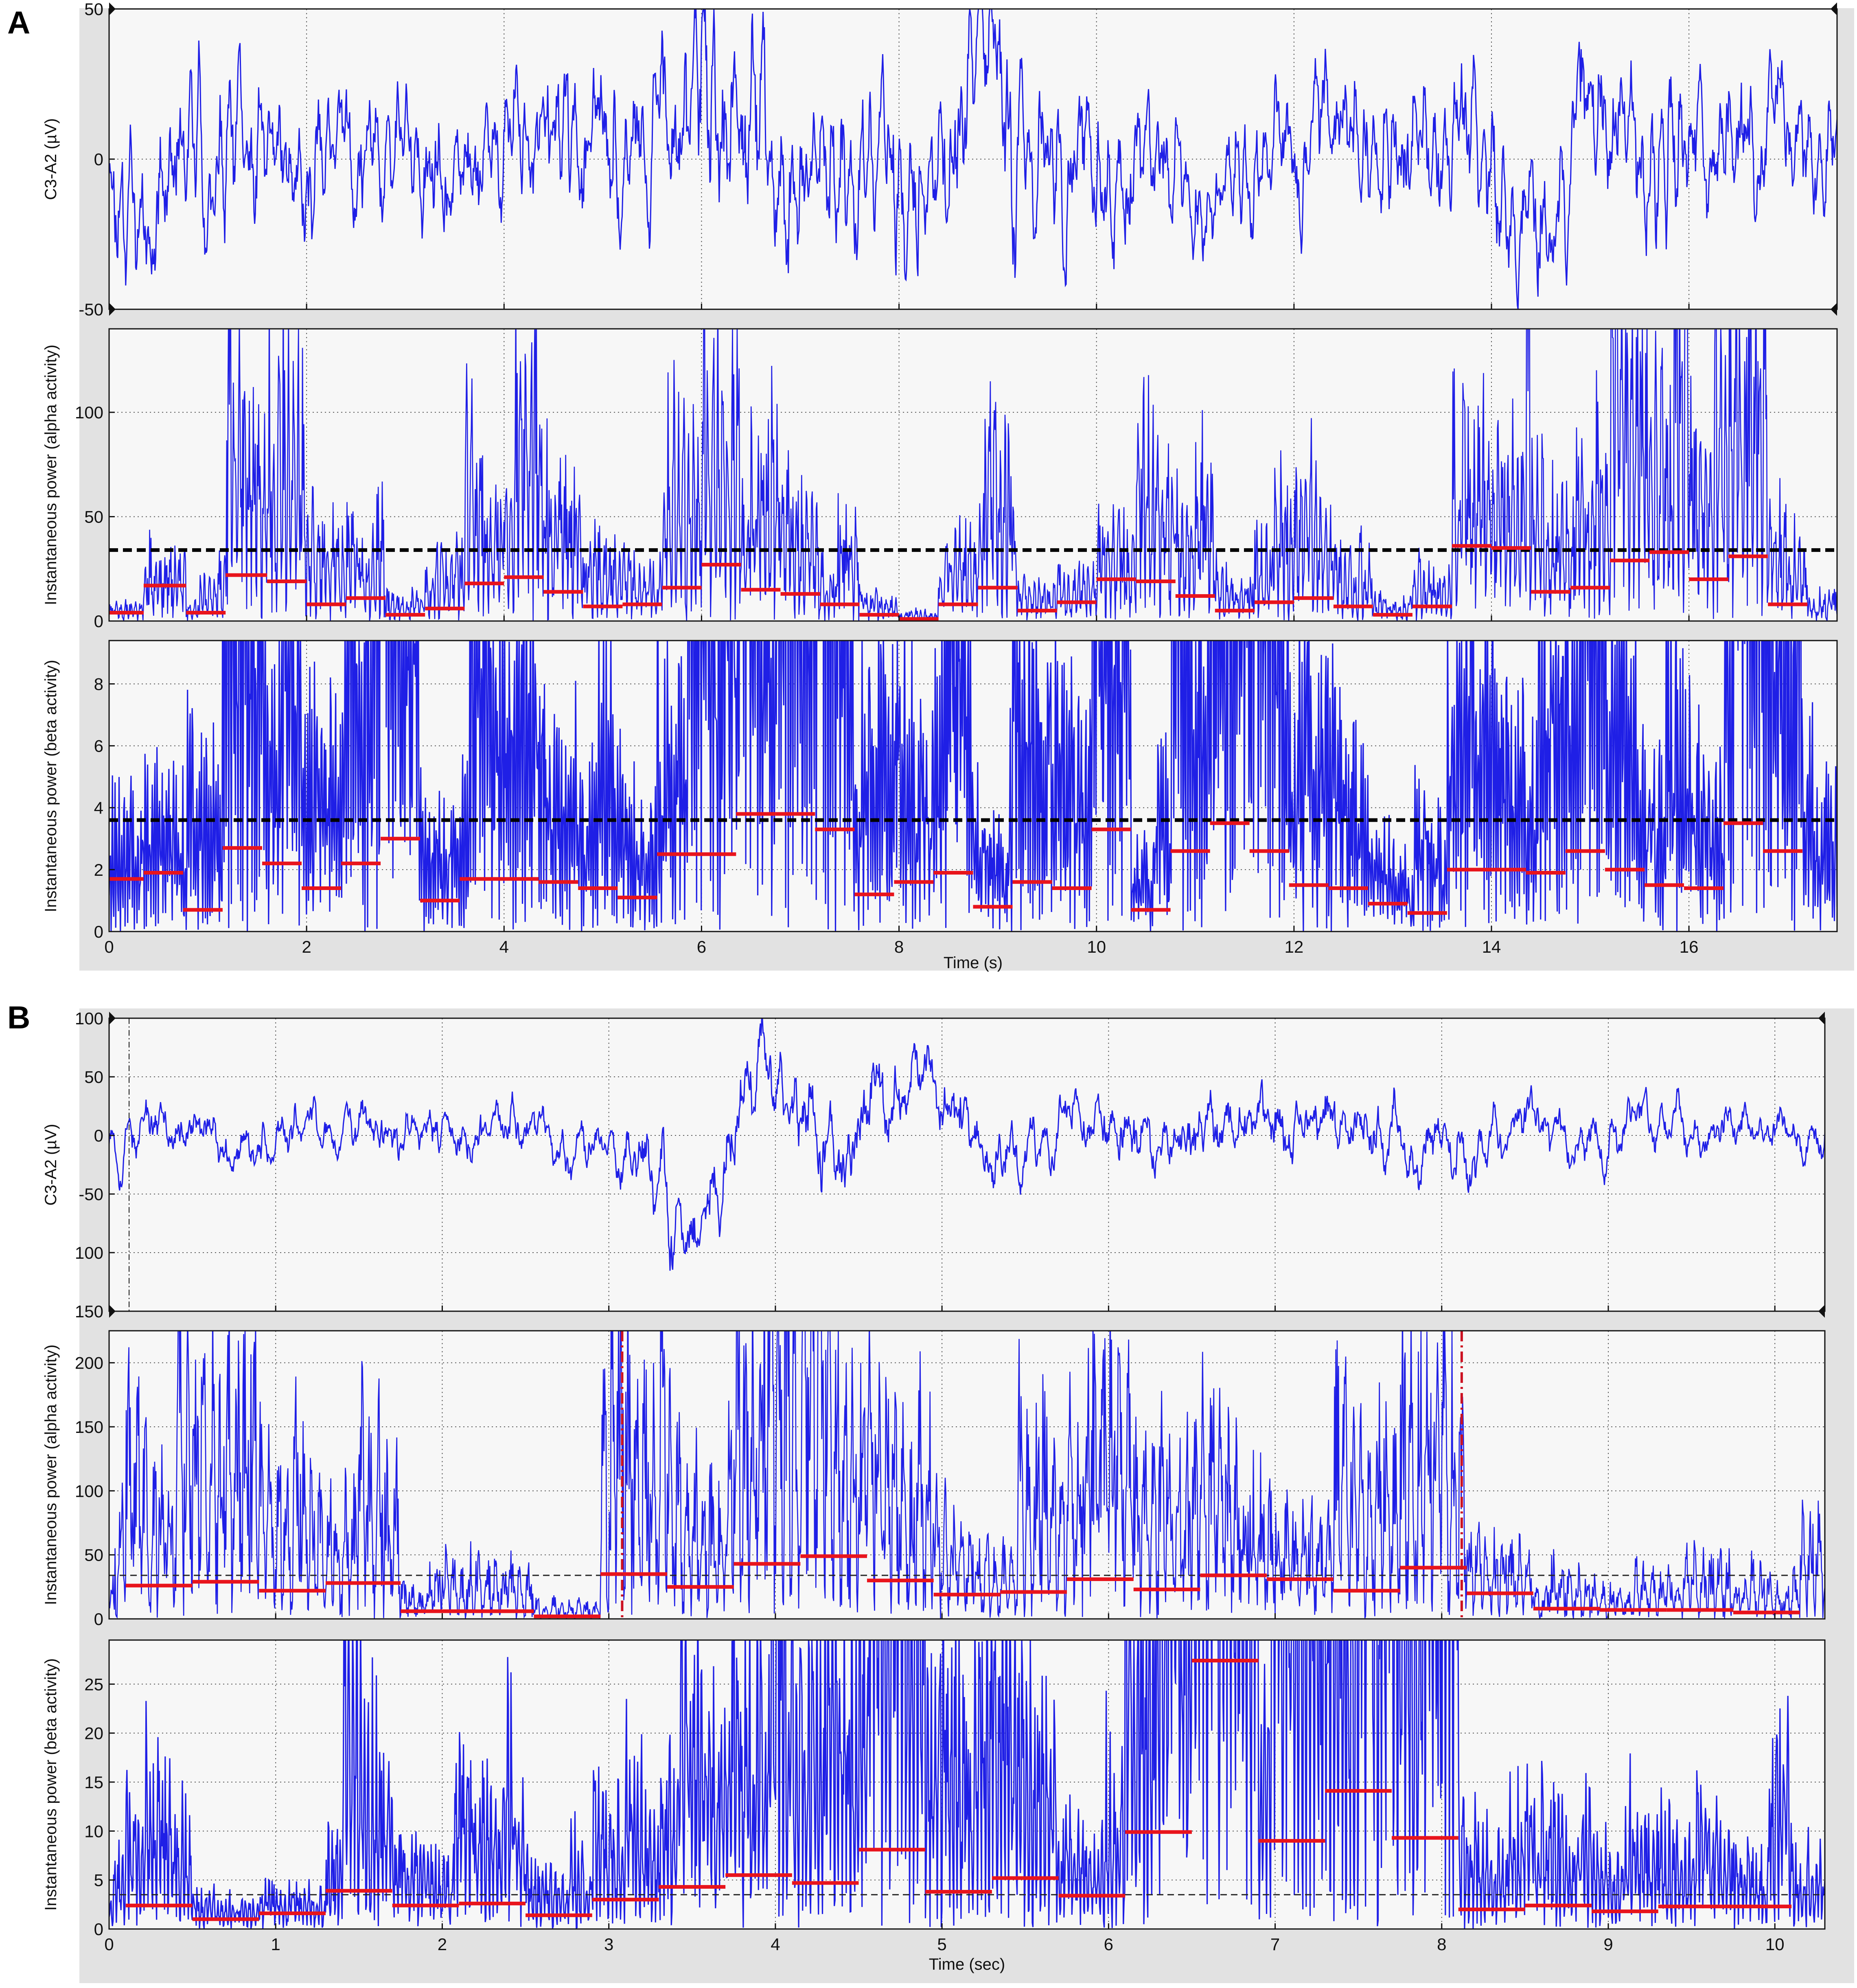  I want to click on x-tick-label: 1, so click(275, 1944).